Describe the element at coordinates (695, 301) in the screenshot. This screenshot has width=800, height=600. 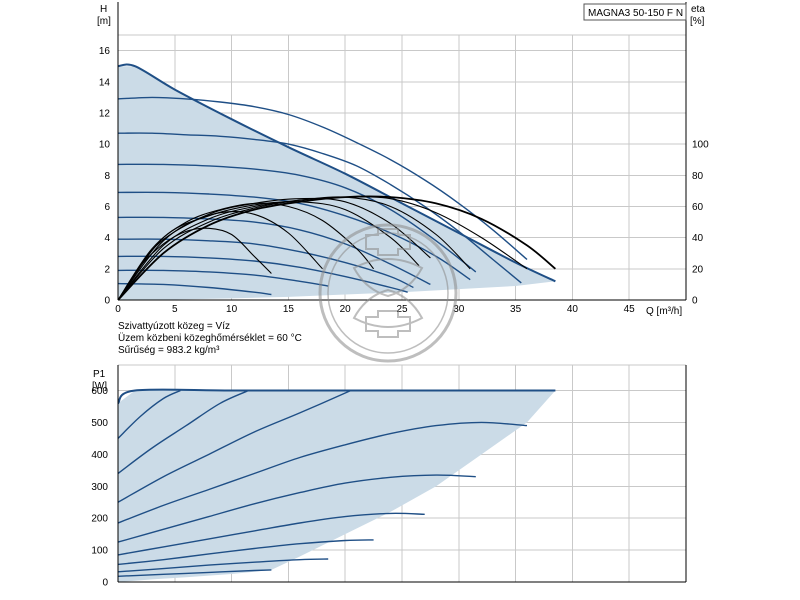
I see `eta-tick-label-0: 0` at that location.